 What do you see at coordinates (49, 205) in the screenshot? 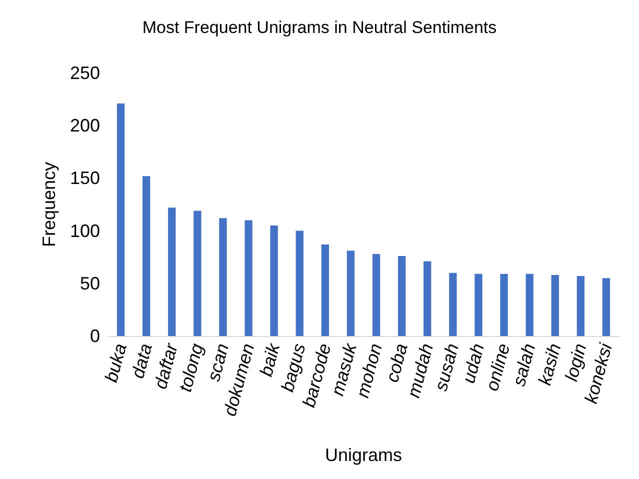
I see `y-axis-title: Frequency` at bounding box center [49, 205].